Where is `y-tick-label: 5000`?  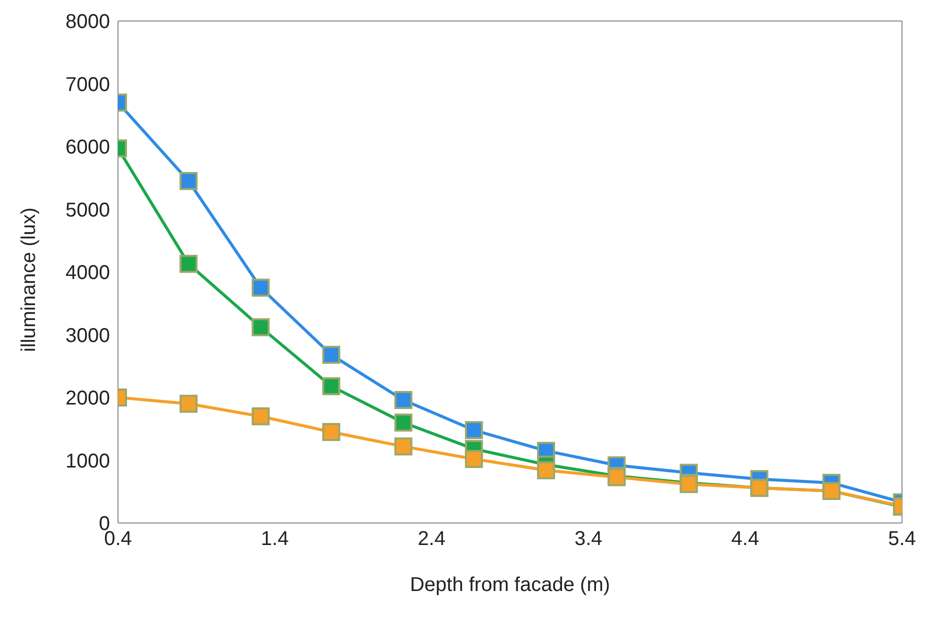
y-tick-label: 5000 is located at coordinates (88, 210).